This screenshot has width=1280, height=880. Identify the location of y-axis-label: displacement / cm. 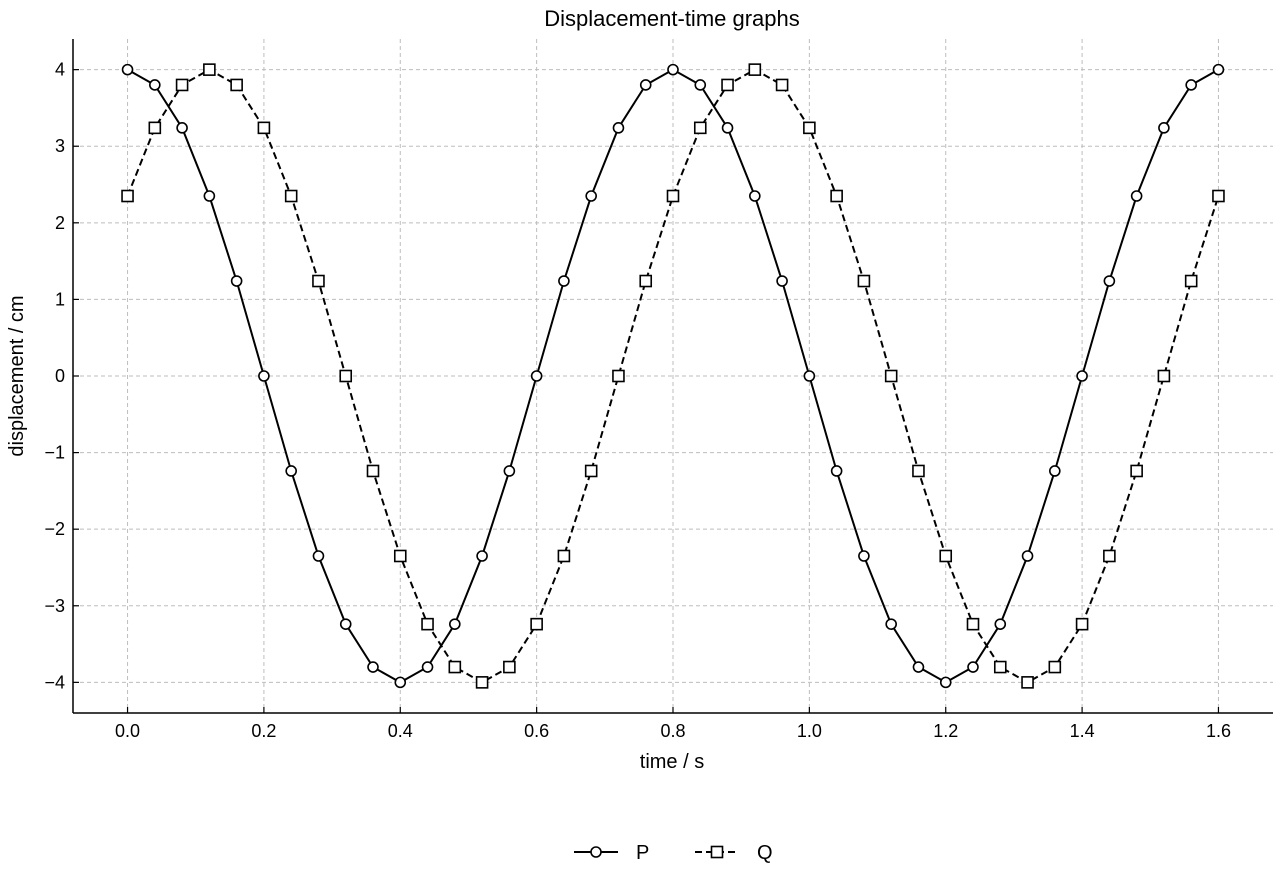
(17, 375).